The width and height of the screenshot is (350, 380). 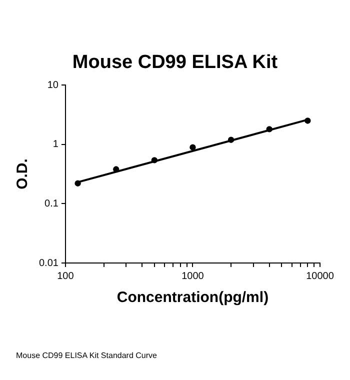 I want to click on x-tick-label: 10000, so click(x=320, y=276).